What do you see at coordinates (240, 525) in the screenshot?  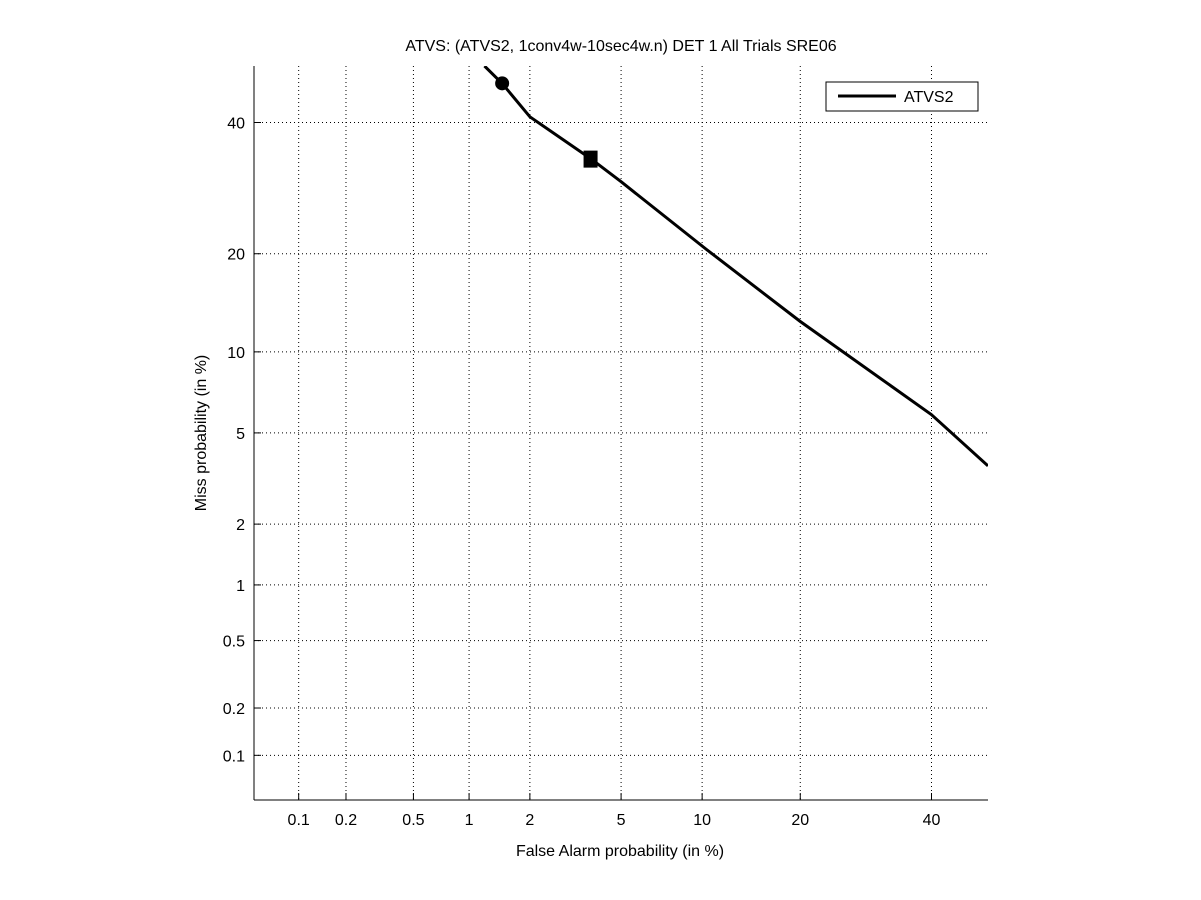 I see `y-tick-label: 2` at bounding box center [240, 525].